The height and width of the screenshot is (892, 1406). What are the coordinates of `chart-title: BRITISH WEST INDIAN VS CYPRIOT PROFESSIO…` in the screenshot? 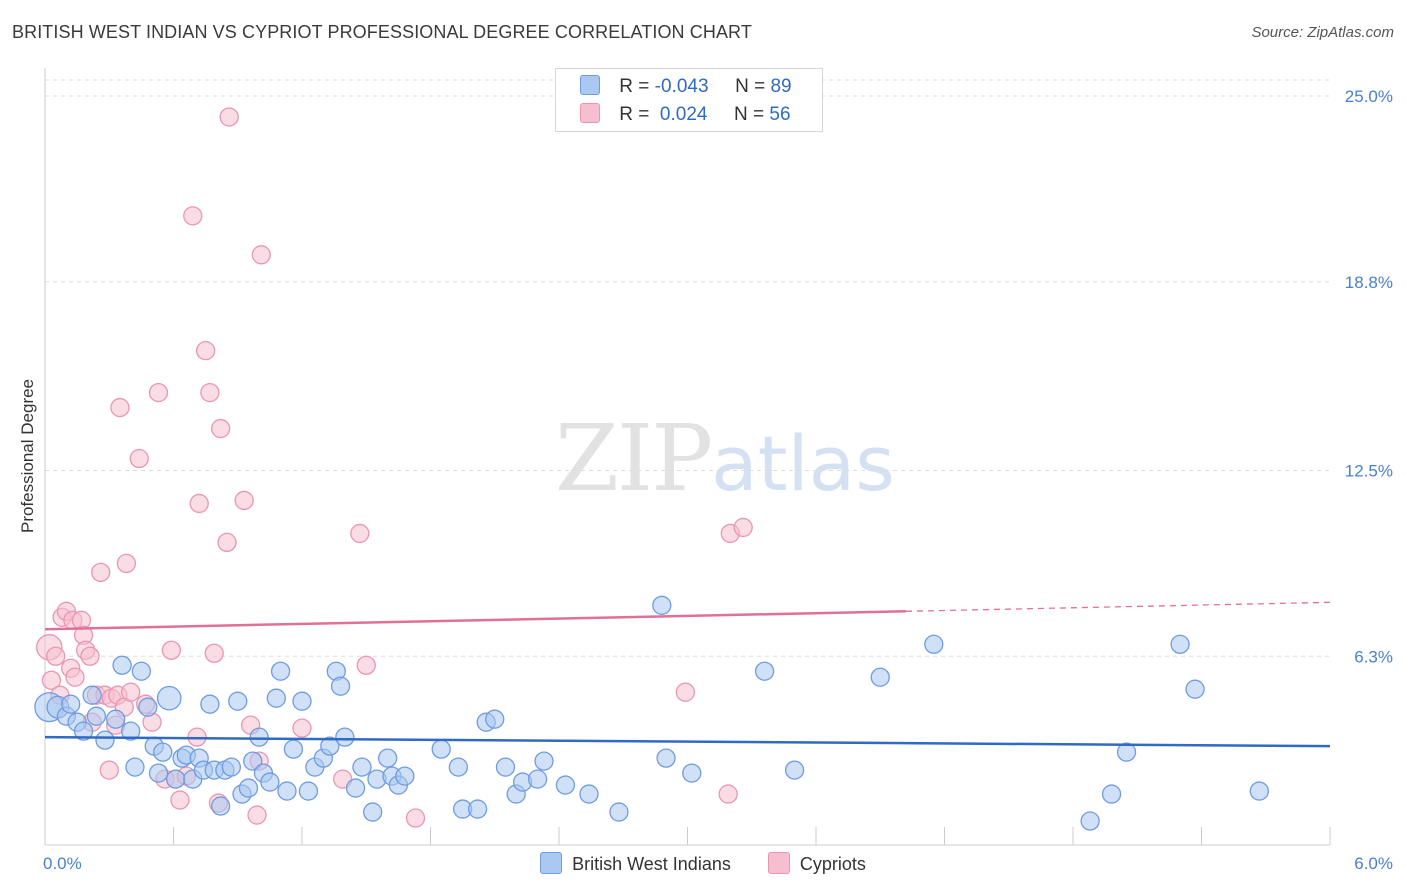 It's located at (382, 32).